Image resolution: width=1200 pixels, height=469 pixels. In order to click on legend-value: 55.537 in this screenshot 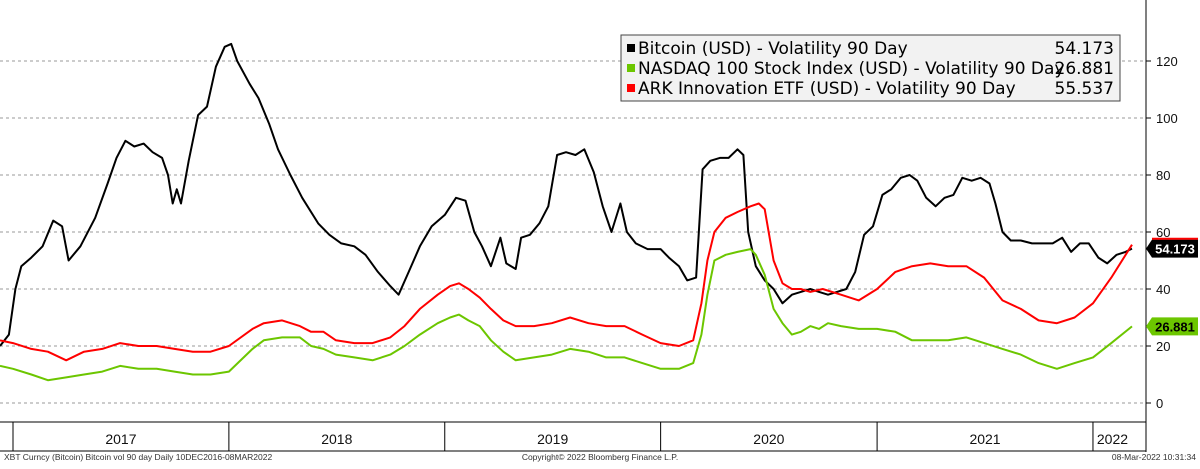, I will do `click(1084, 89)`.